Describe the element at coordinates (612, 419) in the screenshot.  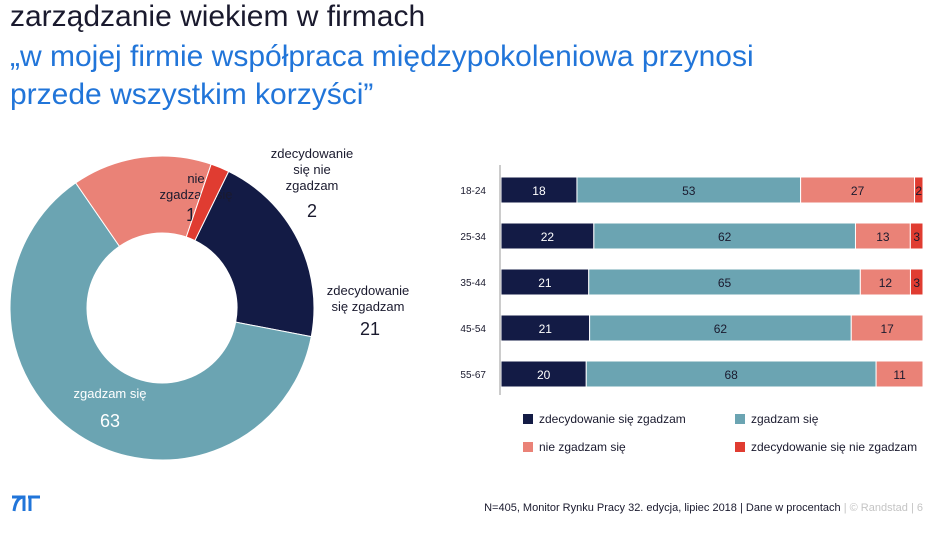
I see `legend-label-strongly-agree: zdecydowanie się zgadzam` at that location.